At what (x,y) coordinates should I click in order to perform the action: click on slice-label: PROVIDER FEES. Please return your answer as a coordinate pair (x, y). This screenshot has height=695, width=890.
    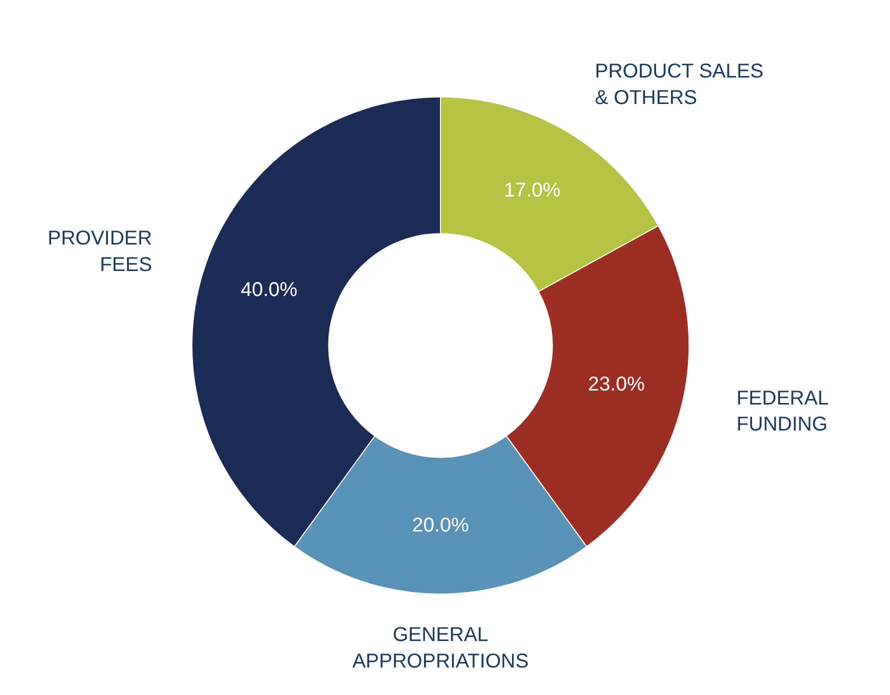
    Looking at the image, I should click on (100, 252).